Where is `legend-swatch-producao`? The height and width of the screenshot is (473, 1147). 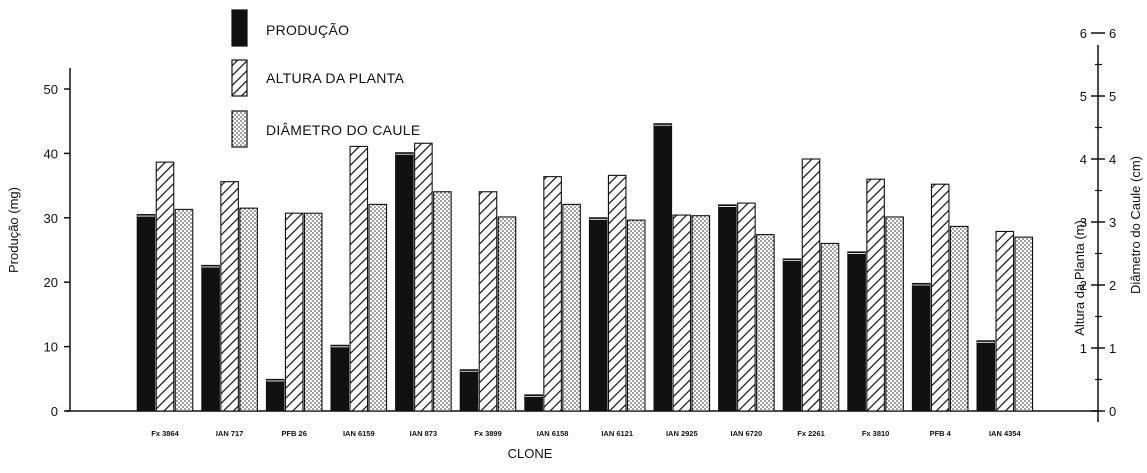 legend-swatch-producao is located at coordinates (239, 28).